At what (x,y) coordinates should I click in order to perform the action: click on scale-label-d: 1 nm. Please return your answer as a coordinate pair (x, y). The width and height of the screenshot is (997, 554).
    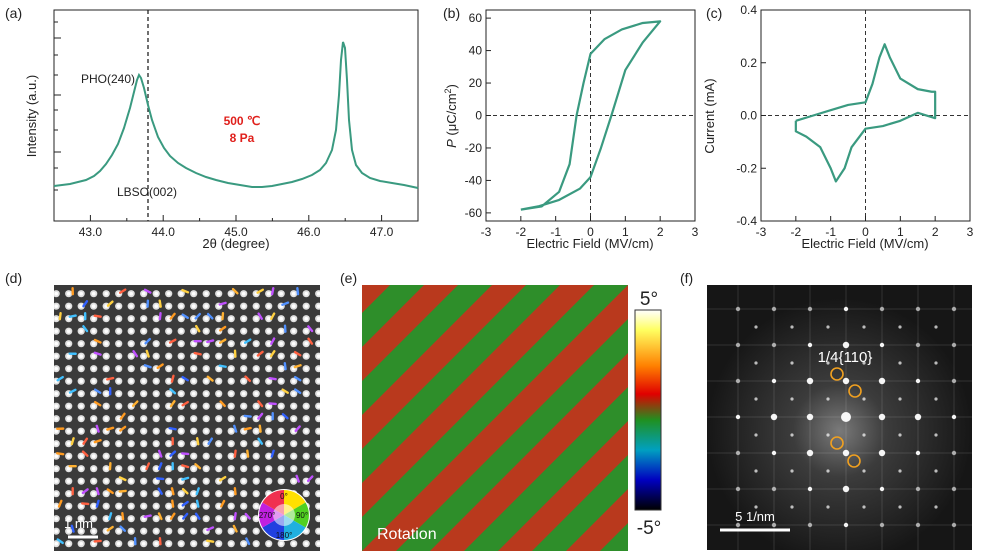
    Looking at the image, I should click on (78, 523).